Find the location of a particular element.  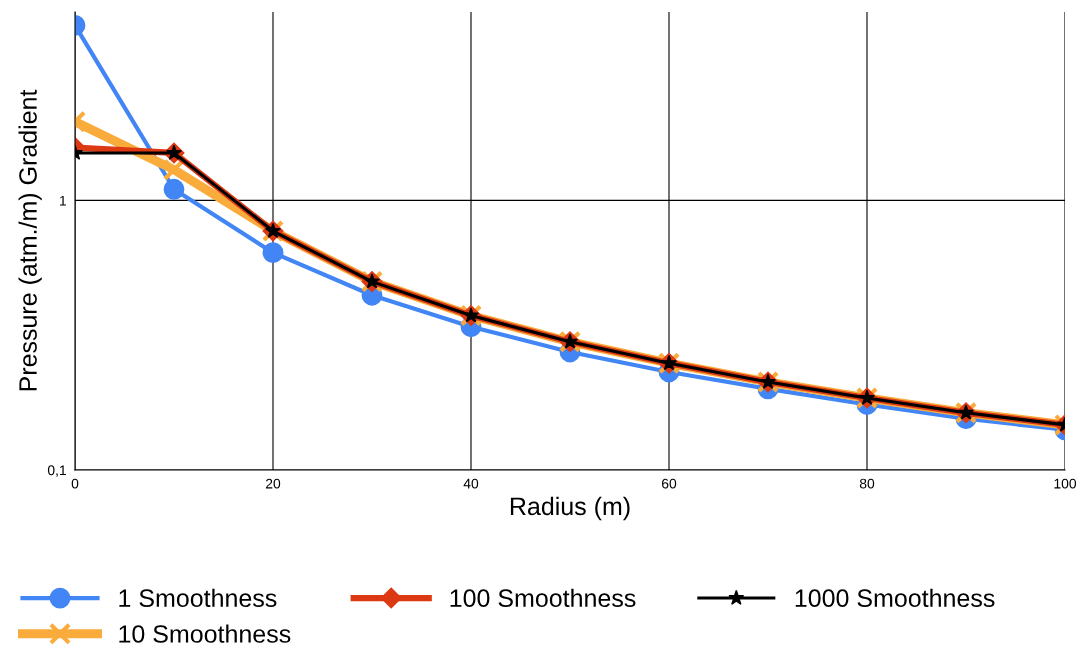

x-axis-title: Radius (m) is located at coordinates (570, 508).